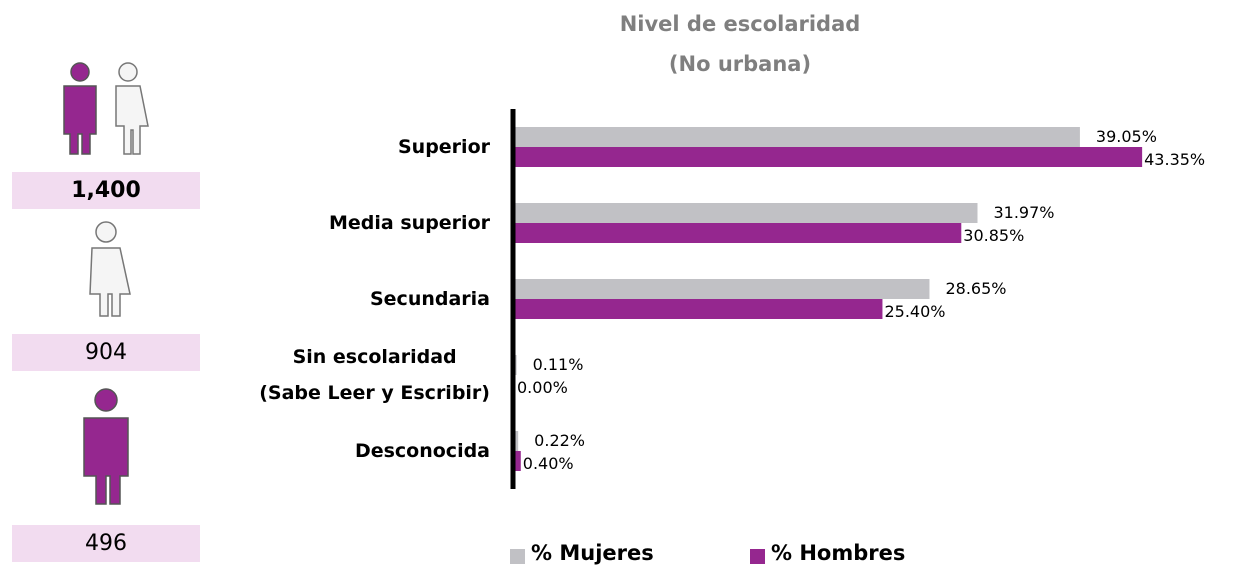 The image size is (1239, 574). What do you see at coordinates (548, 463) in the screenshot?
I see `value-label: 0.40%` at bounding box center [548, 463].